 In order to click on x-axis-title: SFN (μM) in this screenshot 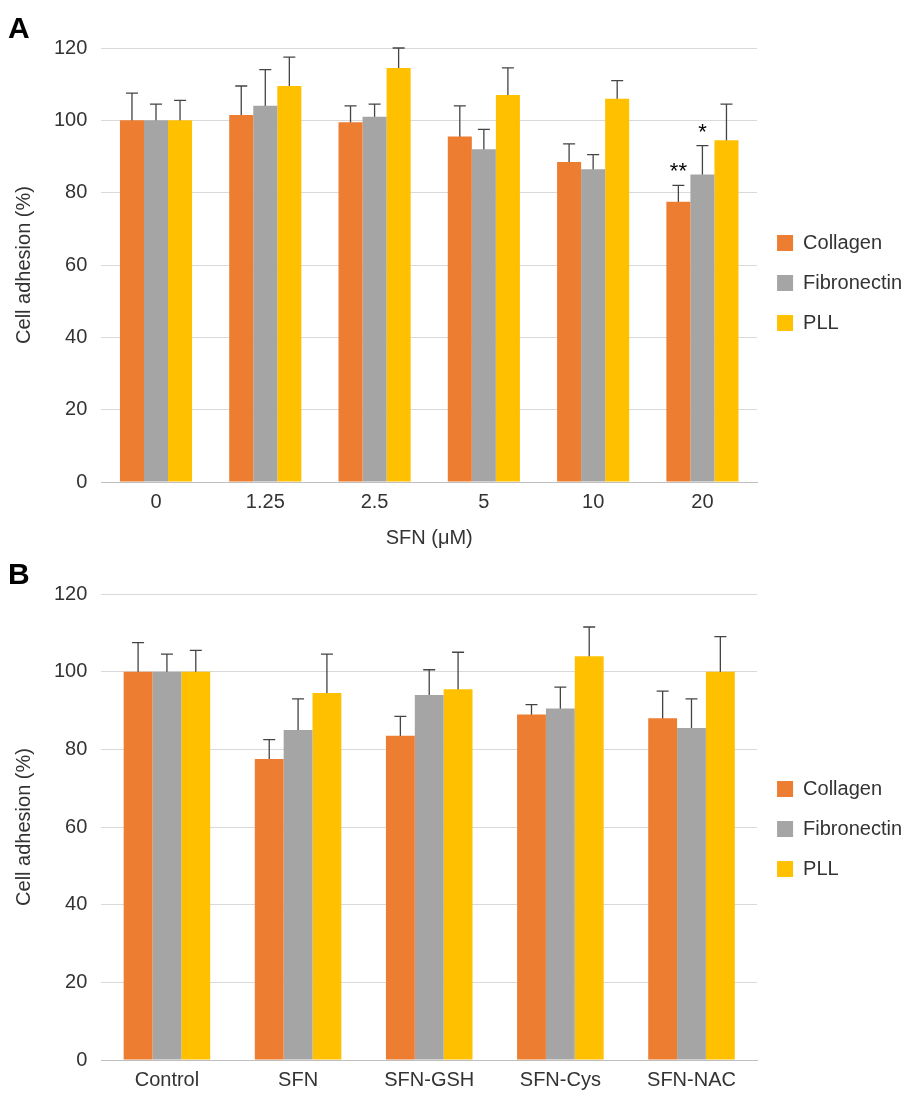, I will do `click(429, 536)`.